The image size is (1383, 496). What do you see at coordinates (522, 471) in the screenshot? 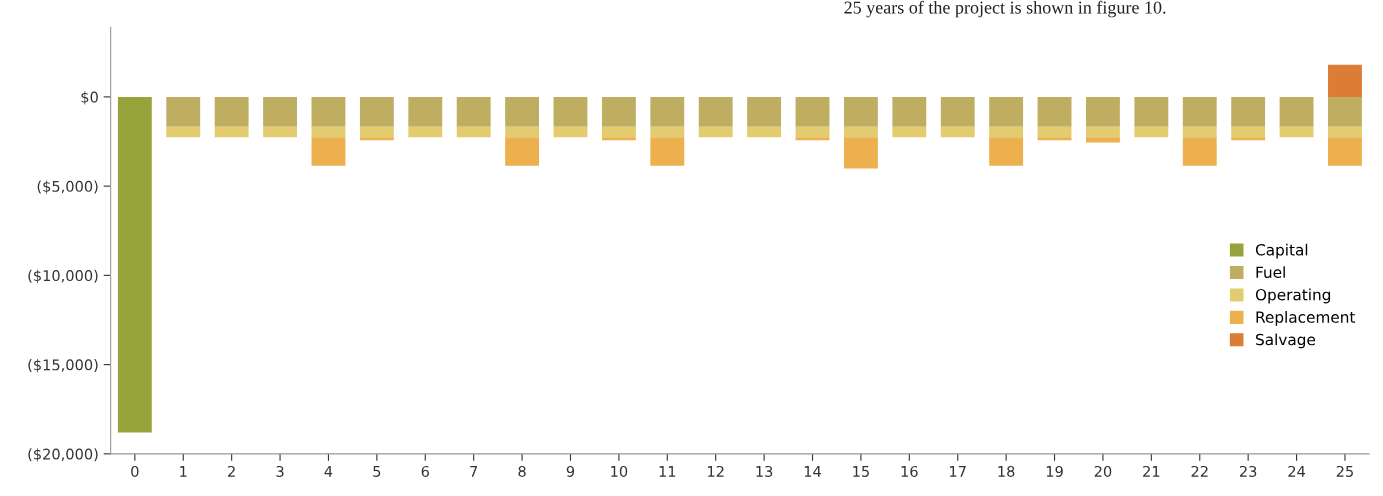
I see `x-tick-label: 8` at bounding box center [522, 471].